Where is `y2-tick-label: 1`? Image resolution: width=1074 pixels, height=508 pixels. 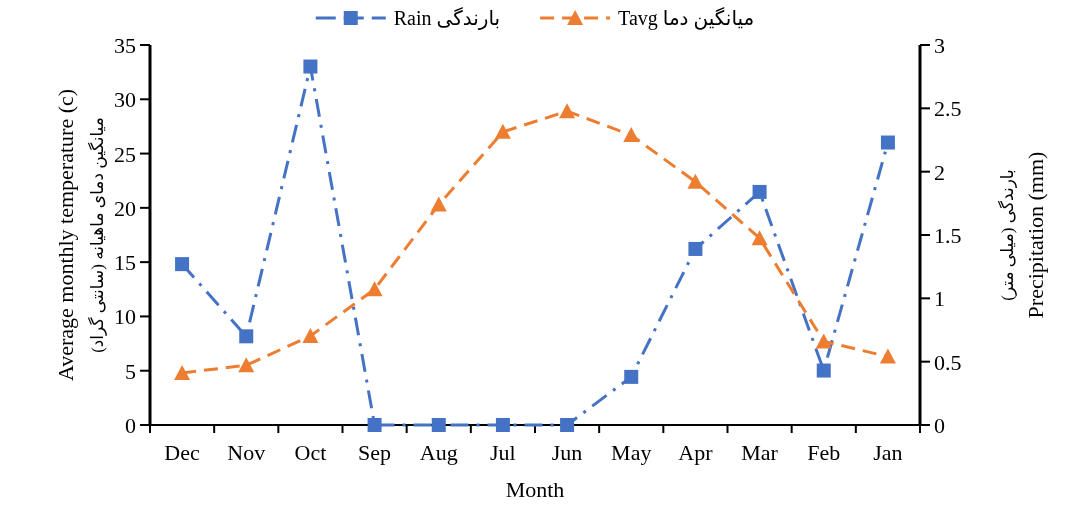 y2-tick-label: 1 is located at coordinates (939, 299).